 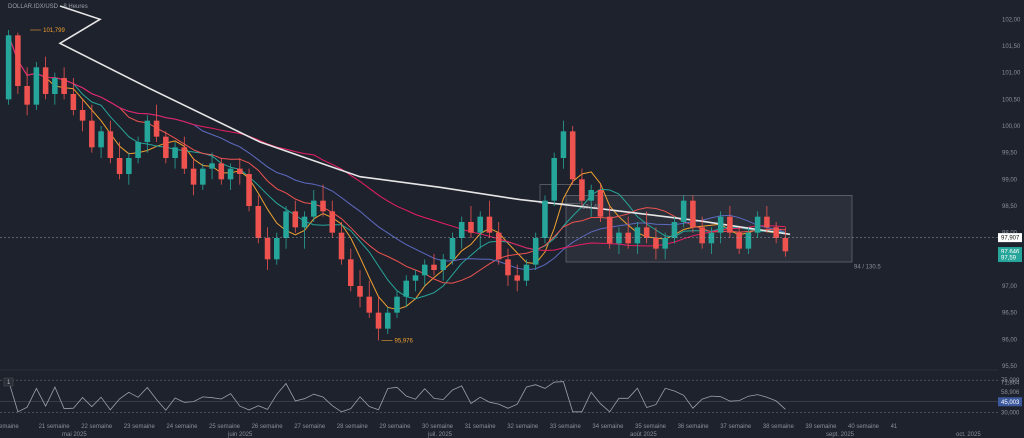 I want to click on week-label: 34 semaine, so click(x=608, y=427).